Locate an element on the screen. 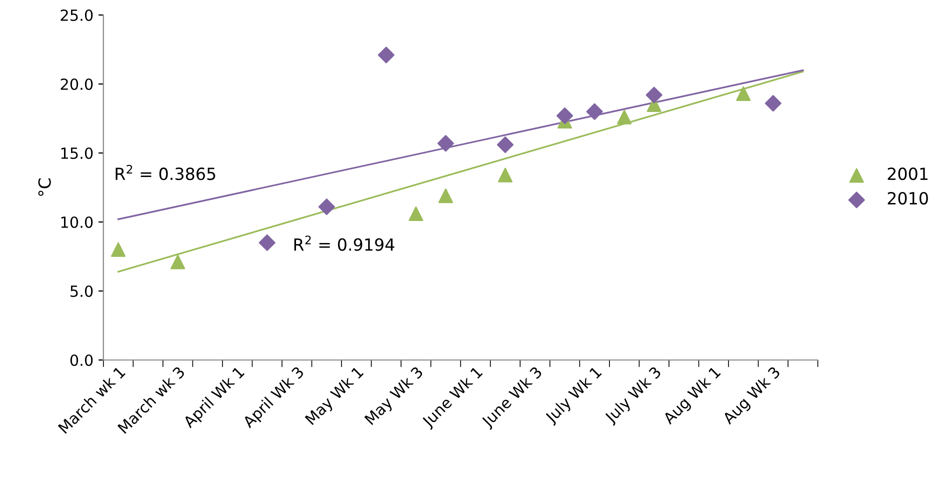 Image resolution: width=940 pixels, height=500 pixels. annotation: R$^{2}$ = 0.3865 is located at coordinates (166, 172).